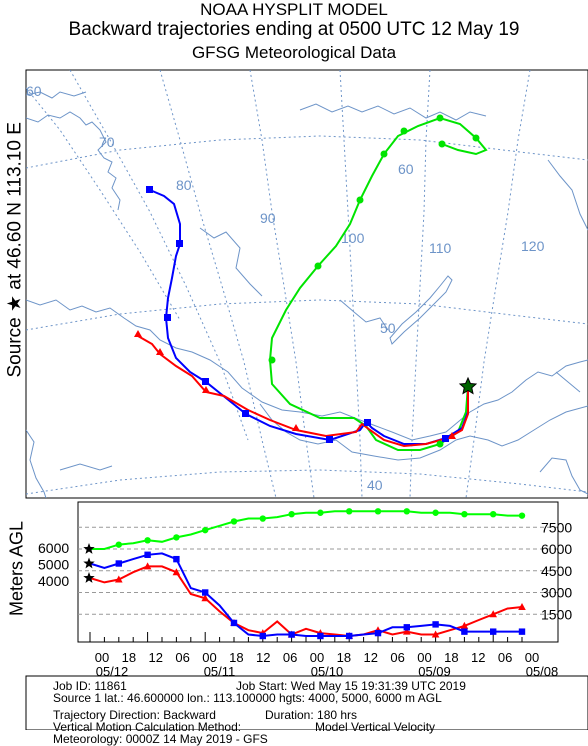  I want to click on job-start: Job Start: Wed May 15 19:31:39 UTC 2019, so click(351, 686).